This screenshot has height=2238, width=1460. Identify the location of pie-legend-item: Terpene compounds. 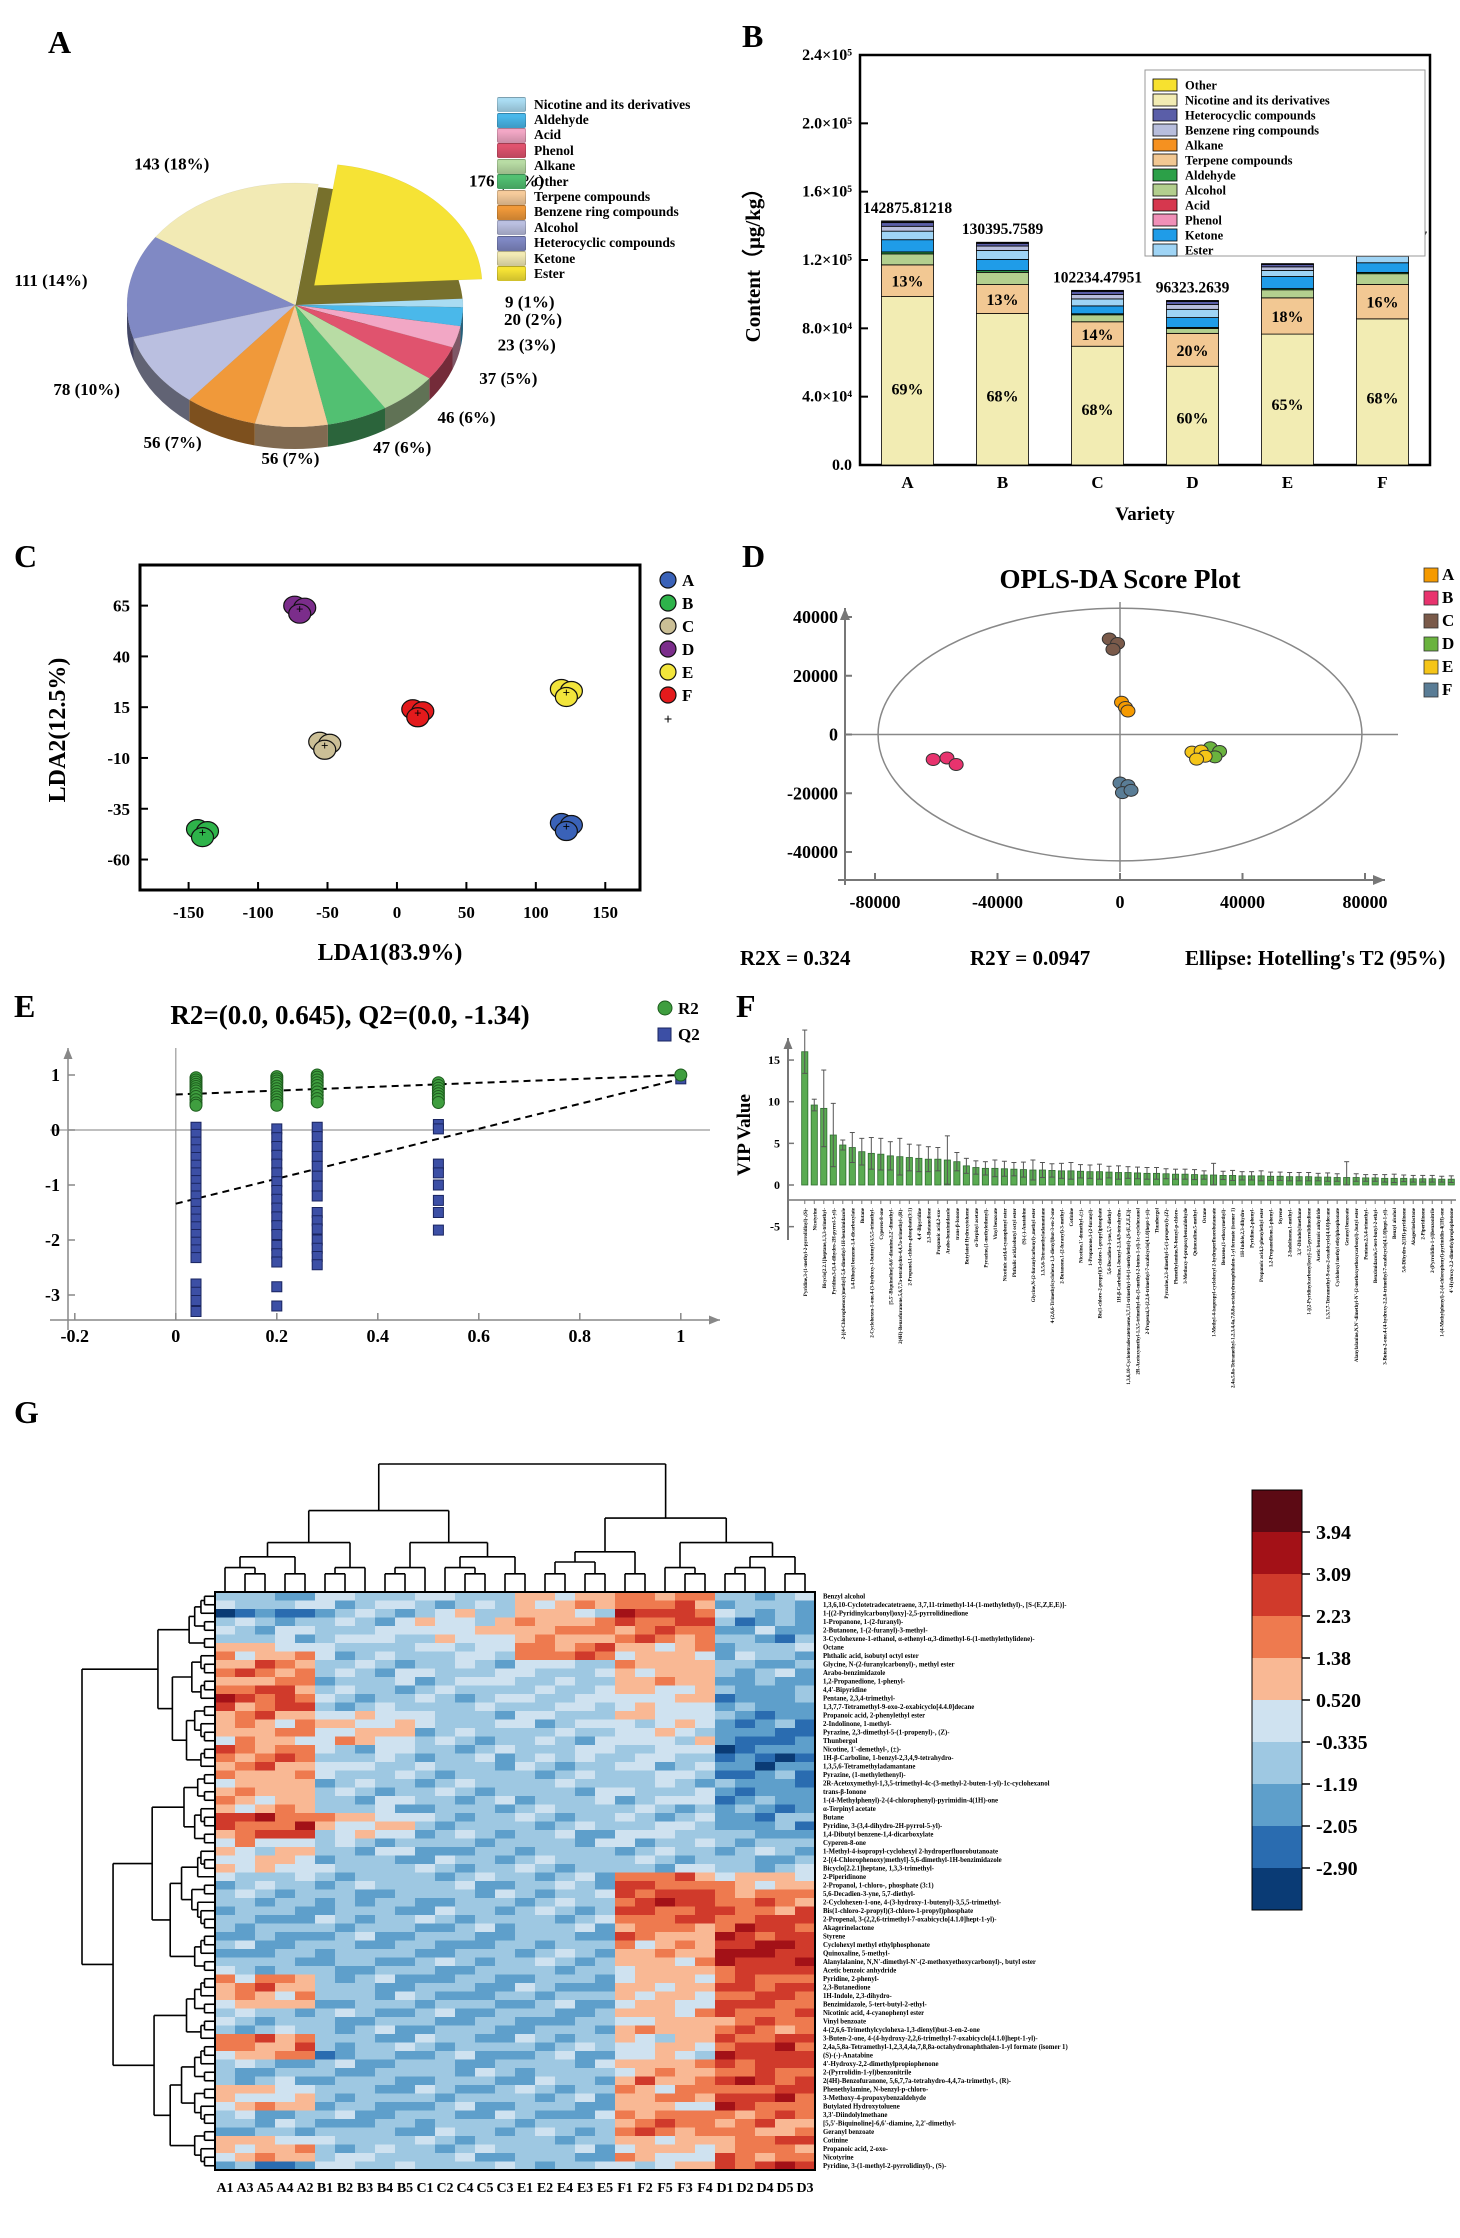
(593, 197).